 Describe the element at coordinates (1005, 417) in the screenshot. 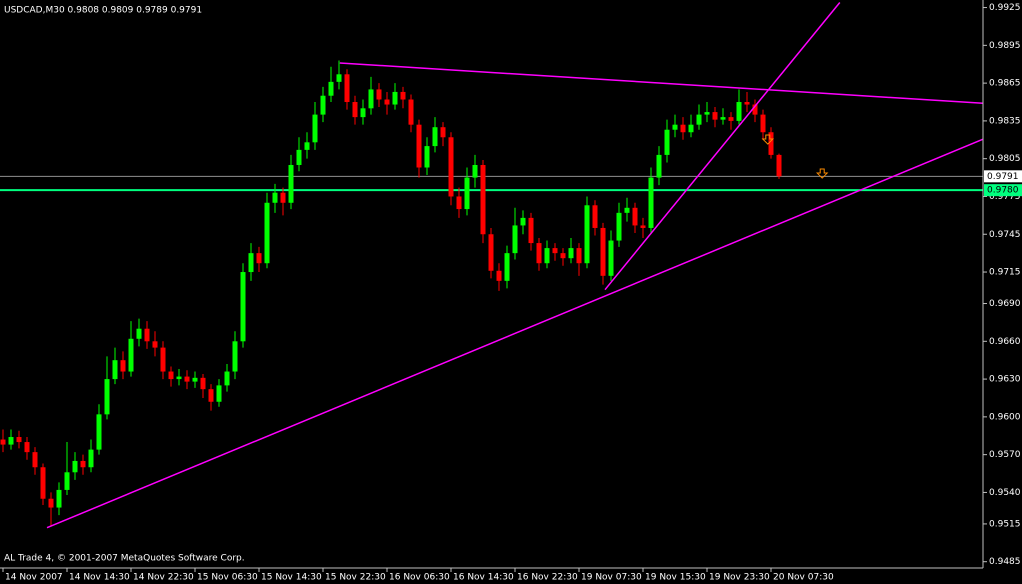

I see `y-tick-label: 0.9600` at that location.